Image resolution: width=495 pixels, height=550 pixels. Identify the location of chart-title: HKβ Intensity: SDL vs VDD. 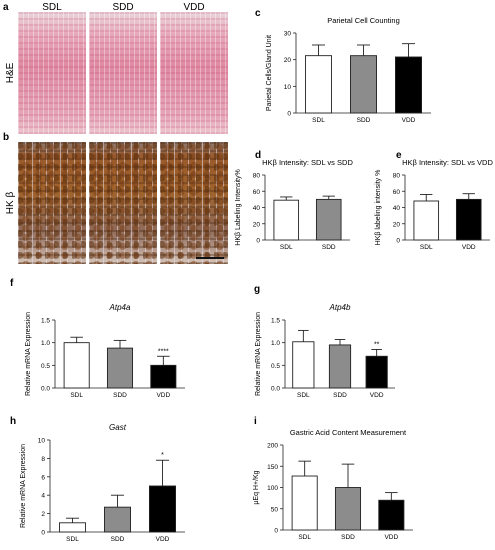
(447, 162).